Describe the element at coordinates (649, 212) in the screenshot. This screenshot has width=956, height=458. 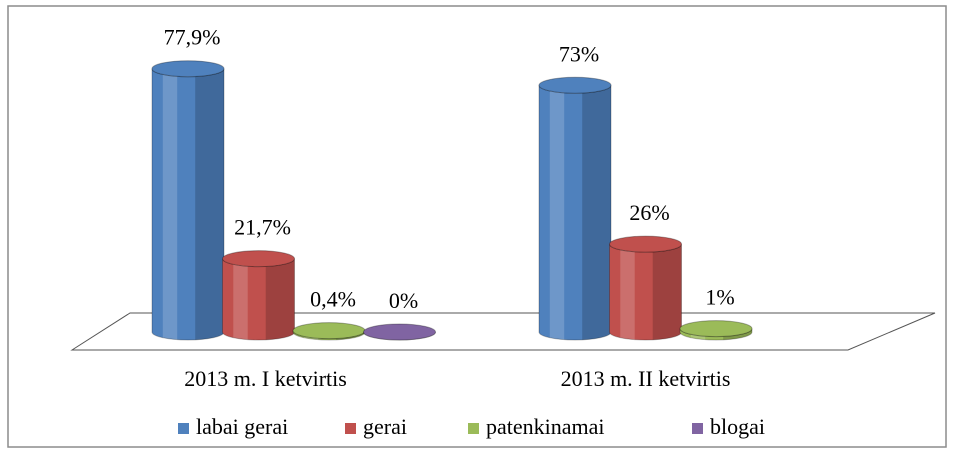
I see `data-label: 26%` at that location.